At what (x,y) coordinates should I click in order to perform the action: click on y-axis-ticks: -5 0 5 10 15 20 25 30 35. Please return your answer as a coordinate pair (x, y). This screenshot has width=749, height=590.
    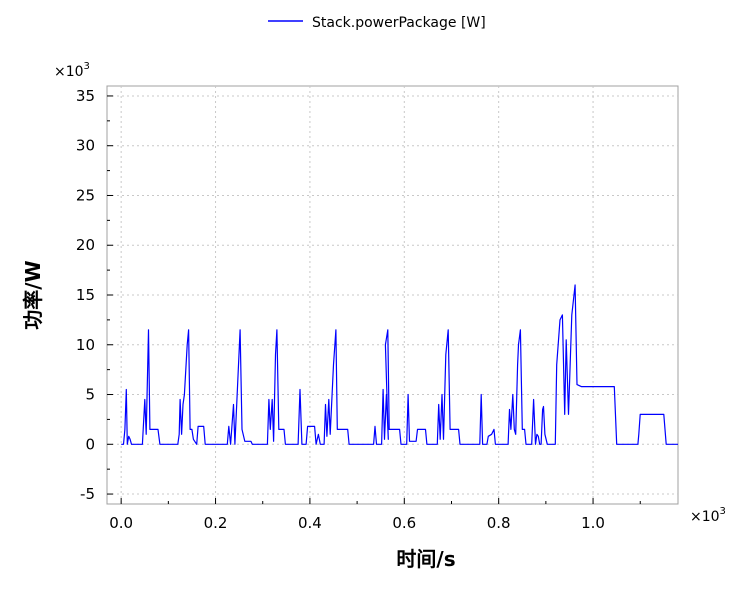
    Looking at the image, I should click on (94, 295).